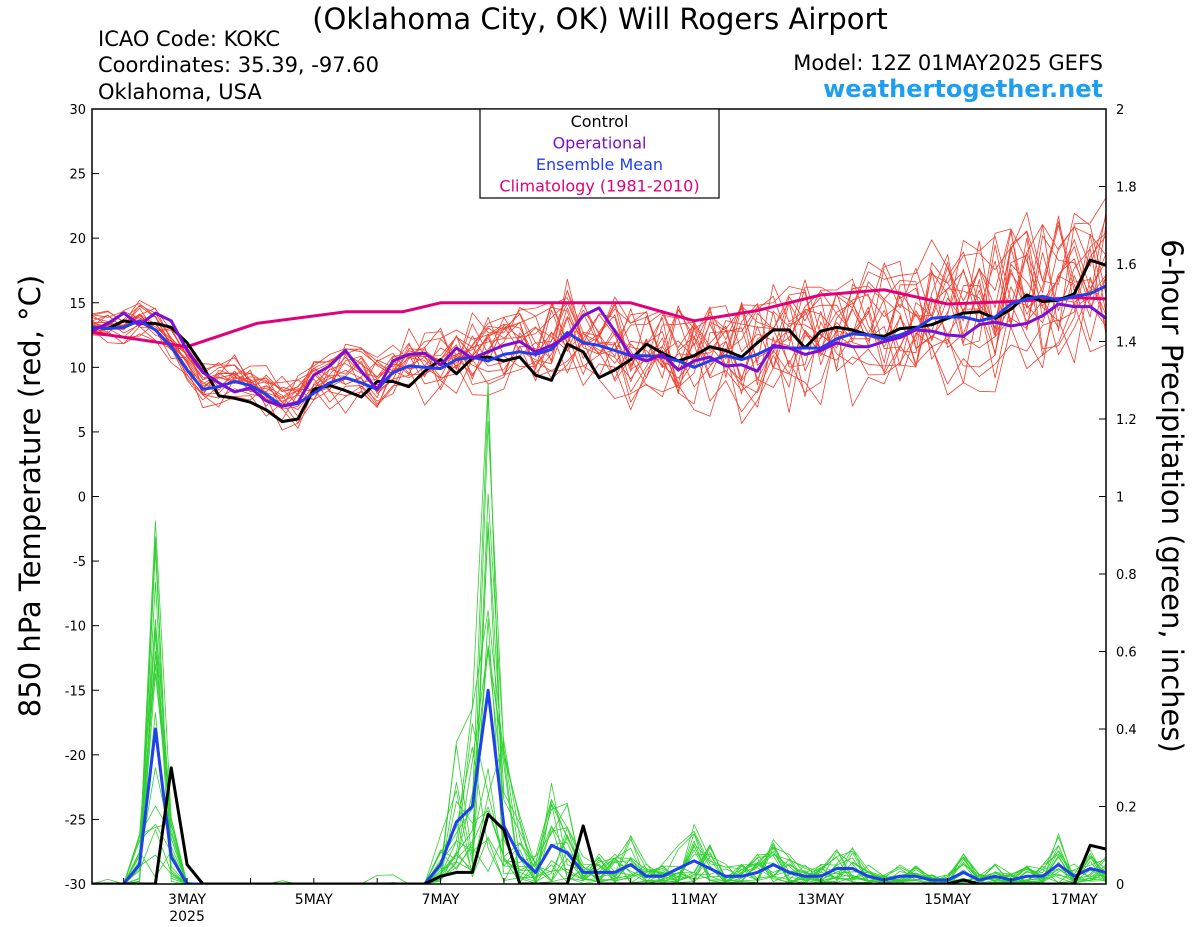 The image size is (1200, 927). What do you see at coordinates (1126, 343) in the screenshot?
I see `y-right-tick-label: 1.4` at bounding box center [1126, 343].